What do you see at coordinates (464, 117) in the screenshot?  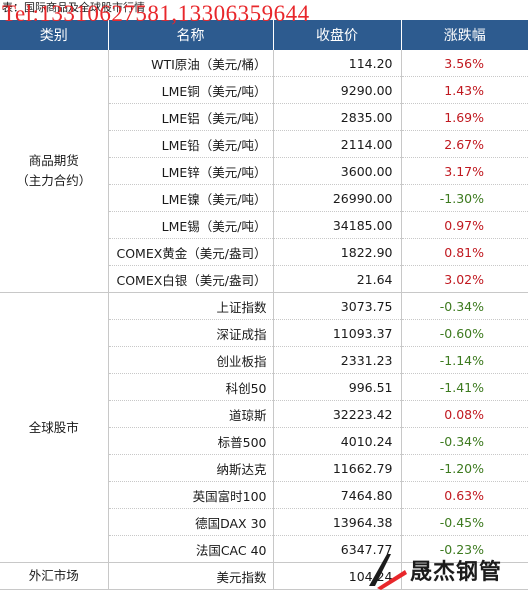 I see `change-percent: 1.69%` at bounding box center [464, 117].